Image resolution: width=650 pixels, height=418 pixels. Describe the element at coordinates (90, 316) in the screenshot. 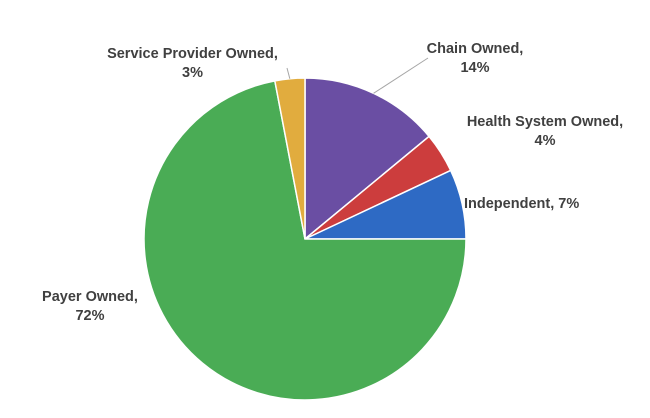

I see `slice-label-payer-owned-value: 72%` at that location.